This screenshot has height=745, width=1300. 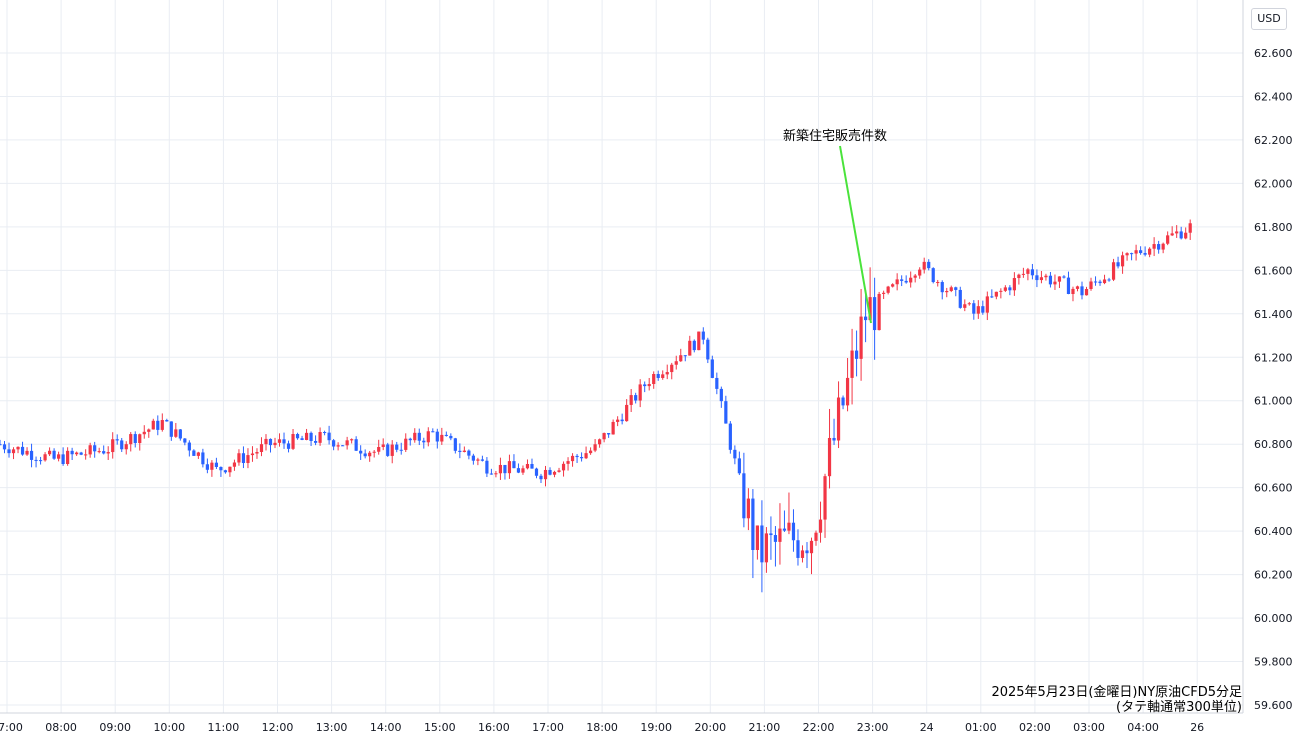 I want to click on x-tick-label: 04:00, so click(x=1143, y=727).